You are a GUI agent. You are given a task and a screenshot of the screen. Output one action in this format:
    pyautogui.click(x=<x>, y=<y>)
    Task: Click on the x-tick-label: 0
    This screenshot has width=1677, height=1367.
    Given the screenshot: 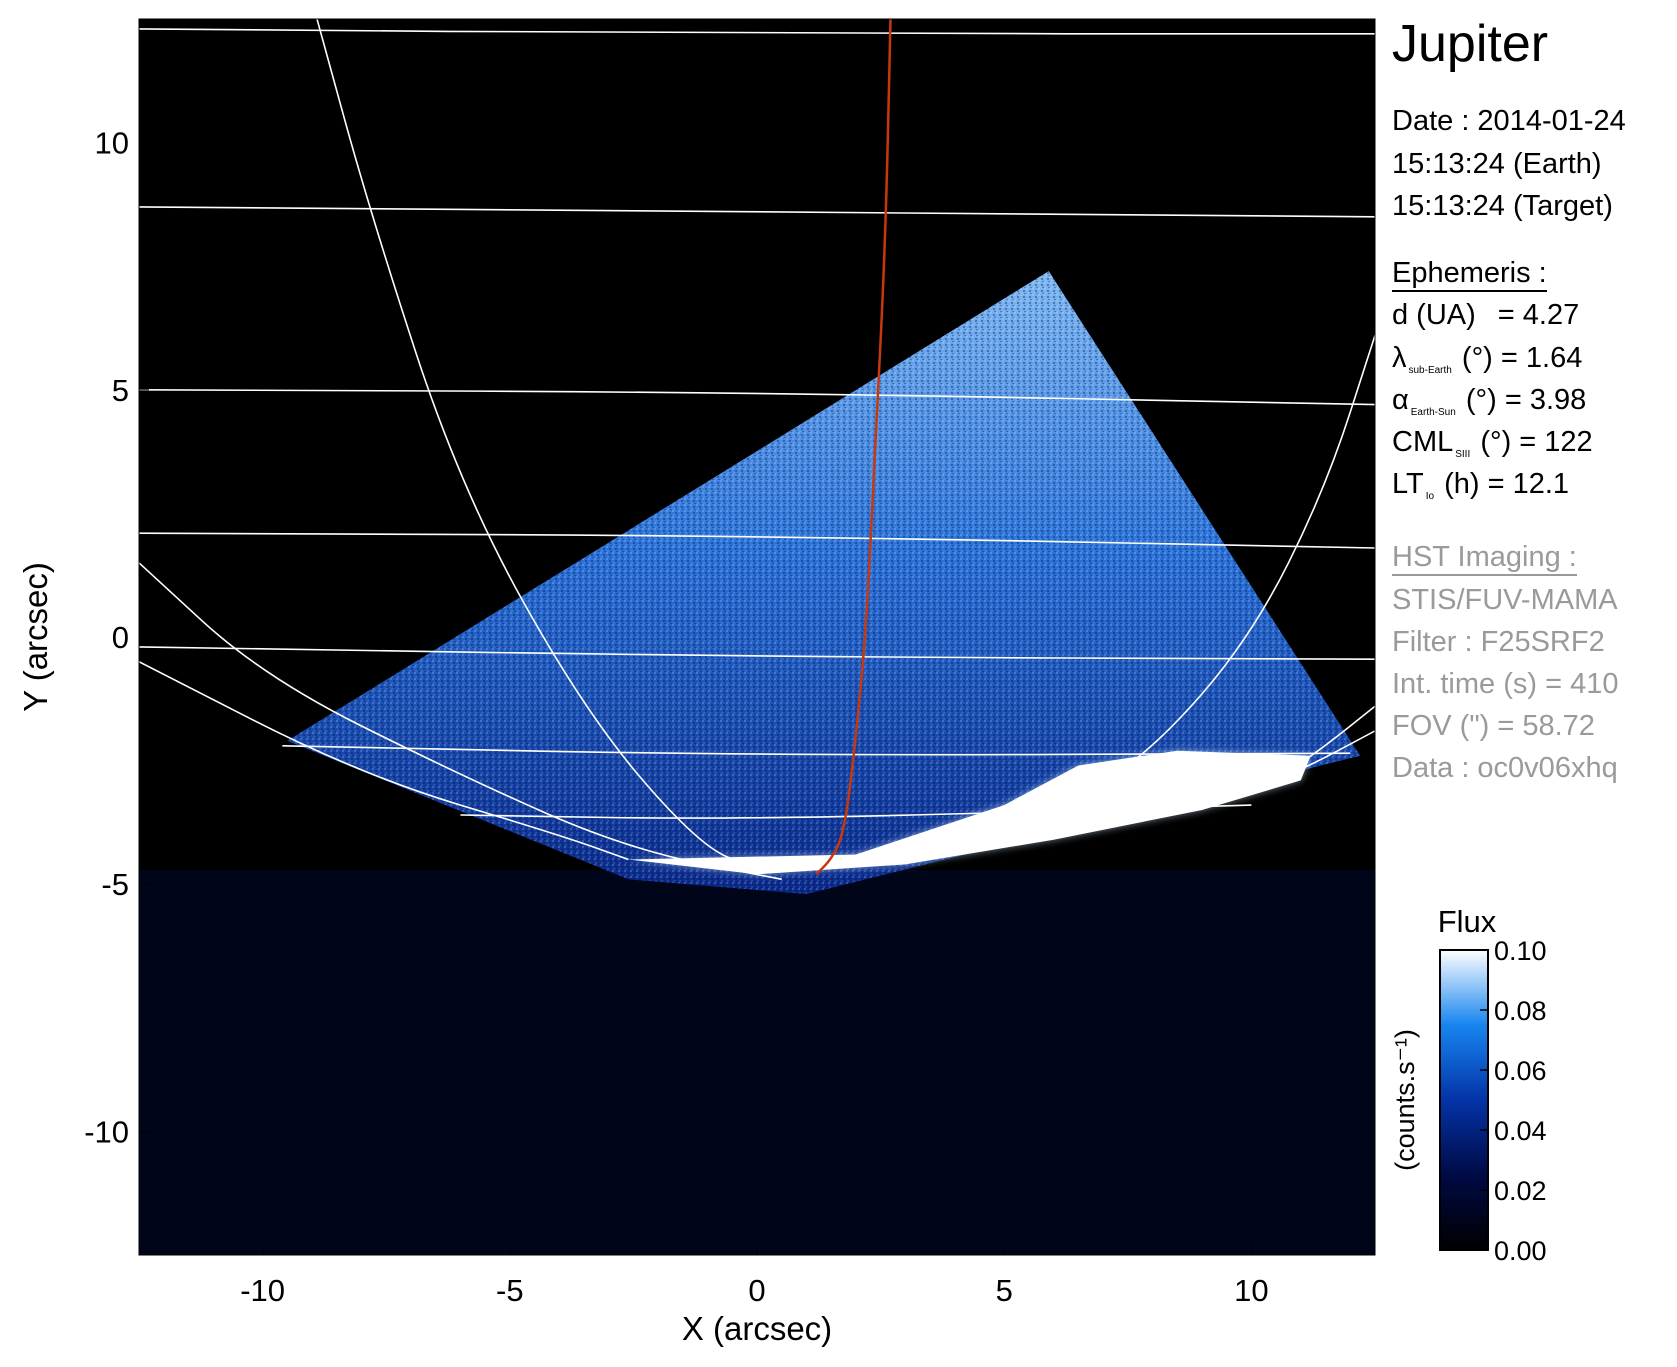 What is the action you would take?
    pyautogui.click(x=756, y=1290)
    